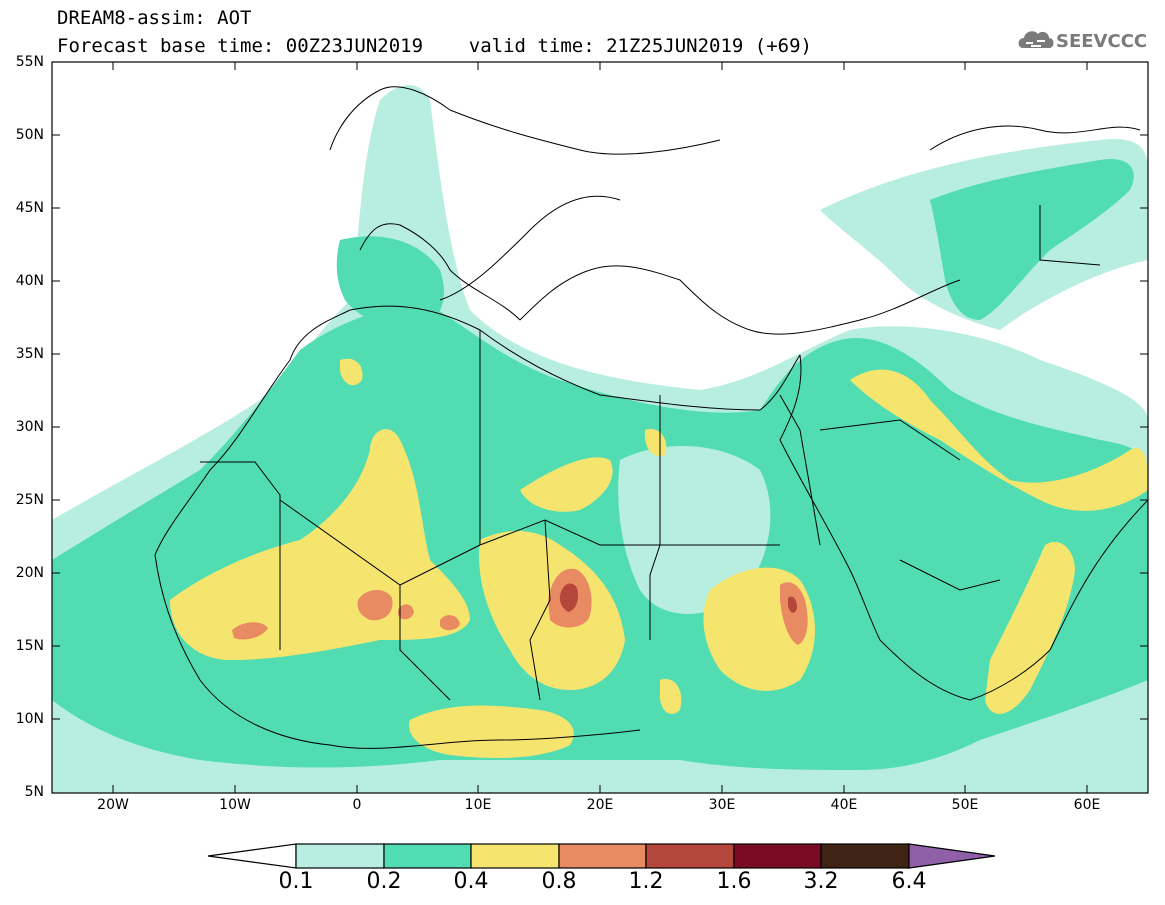  I want to click on lat-label: 35N, so click(29, 354).